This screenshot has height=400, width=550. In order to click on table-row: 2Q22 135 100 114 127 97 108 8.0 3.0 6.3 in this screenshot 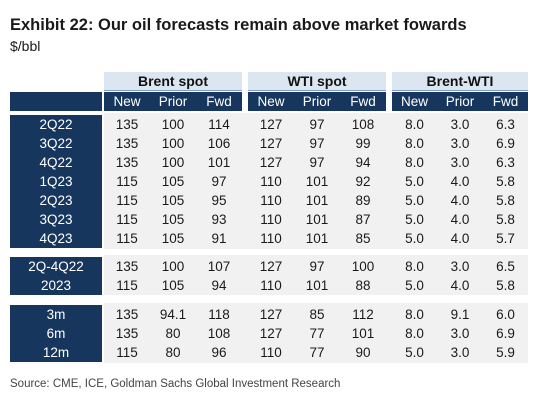, I will do `click(275, 124)`.